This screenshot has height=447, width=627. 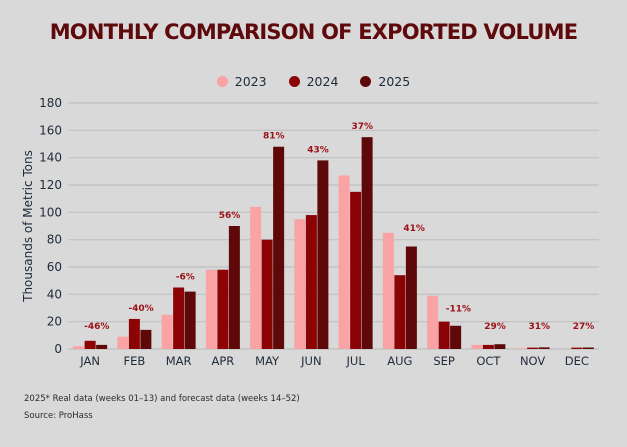 I want to click on bar-2025-oct, so click(x=500, y=346).